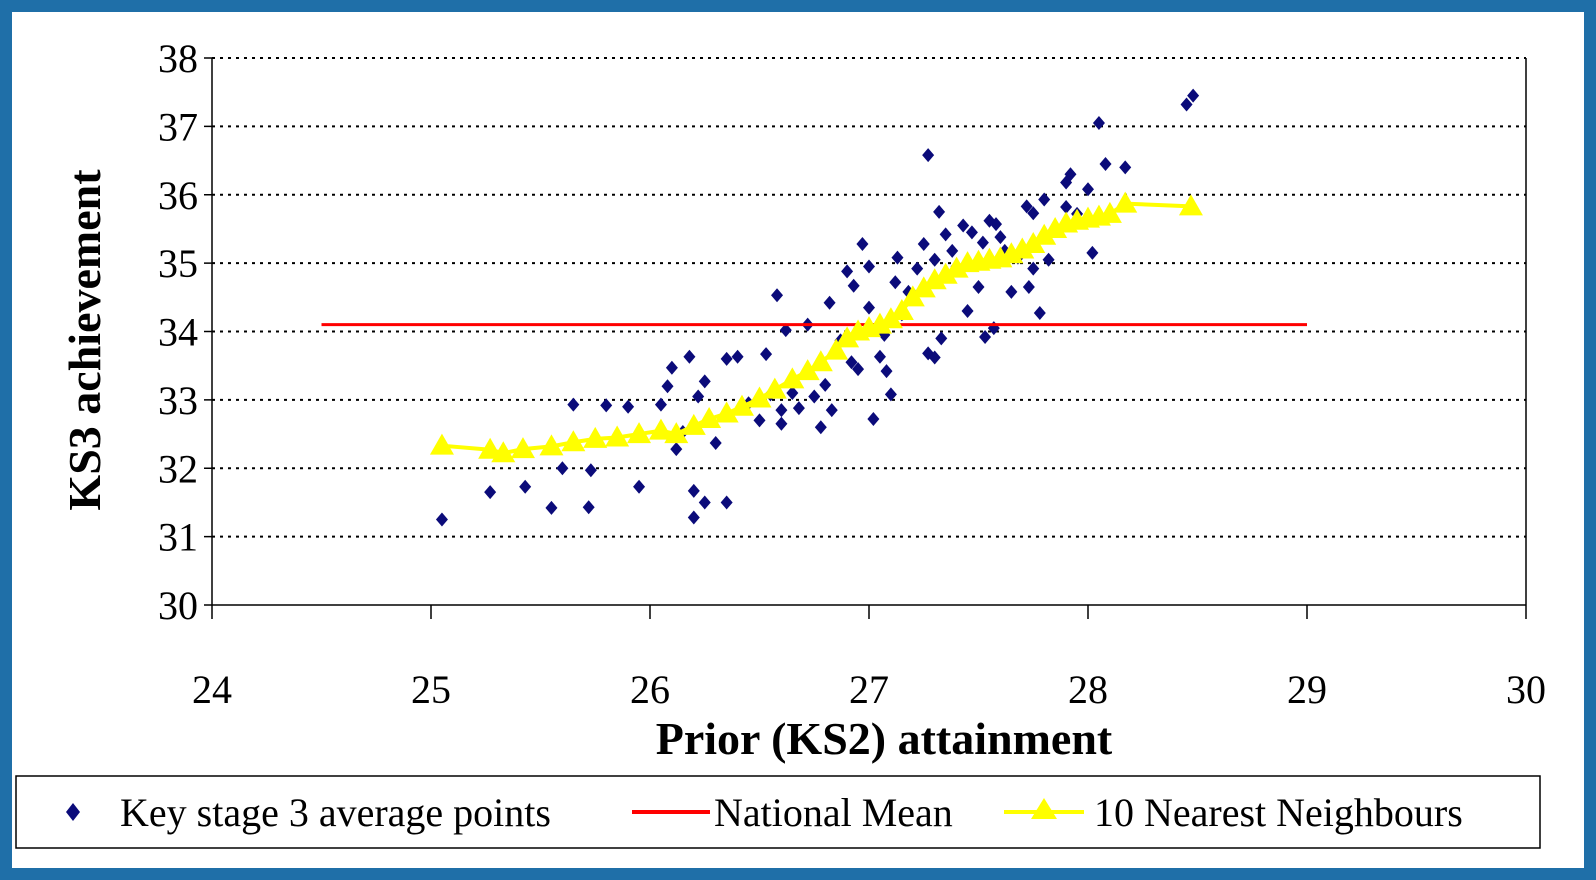 The height and width of the screenshot is (880, 1596). Describe the element at coordinates (178, 400) in the screenshot. I see `y-tick-label: 33` at that location.